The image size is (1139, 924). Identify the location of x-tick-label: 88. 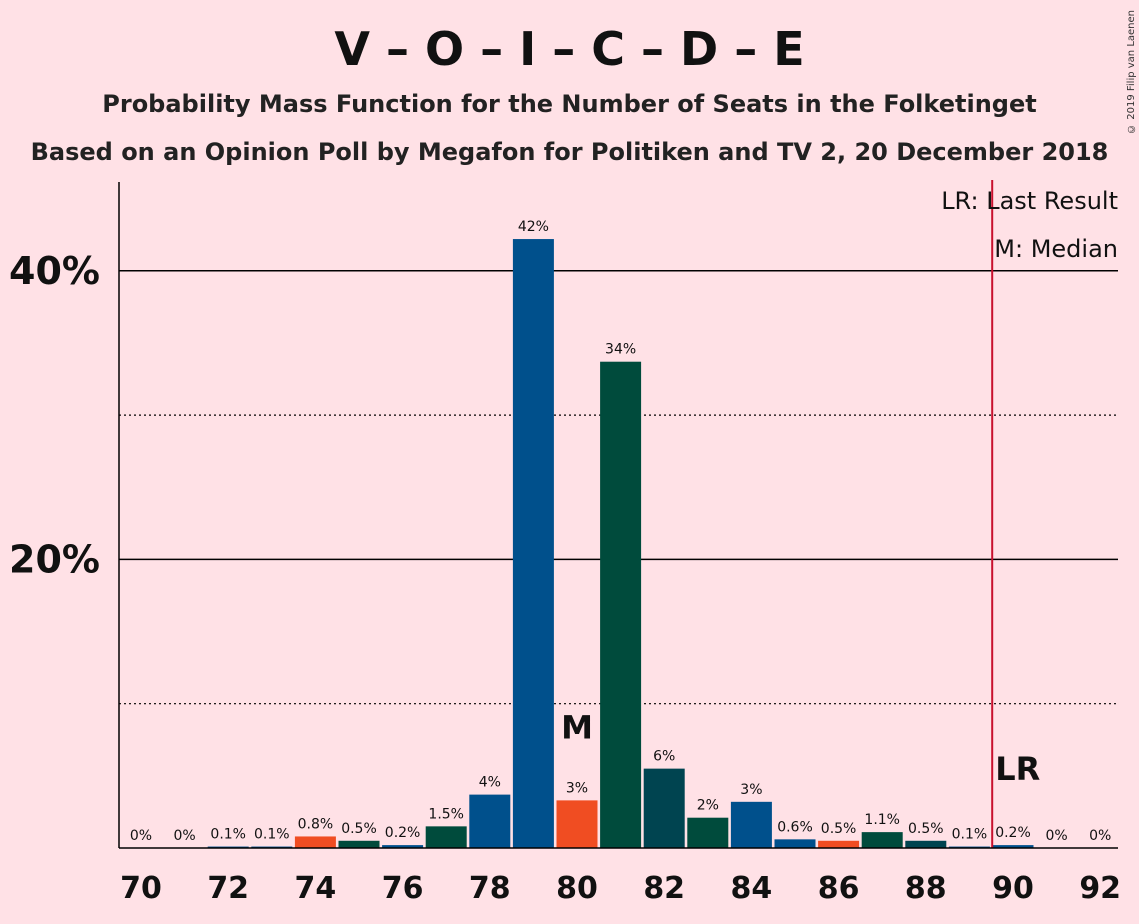
(926, 888).